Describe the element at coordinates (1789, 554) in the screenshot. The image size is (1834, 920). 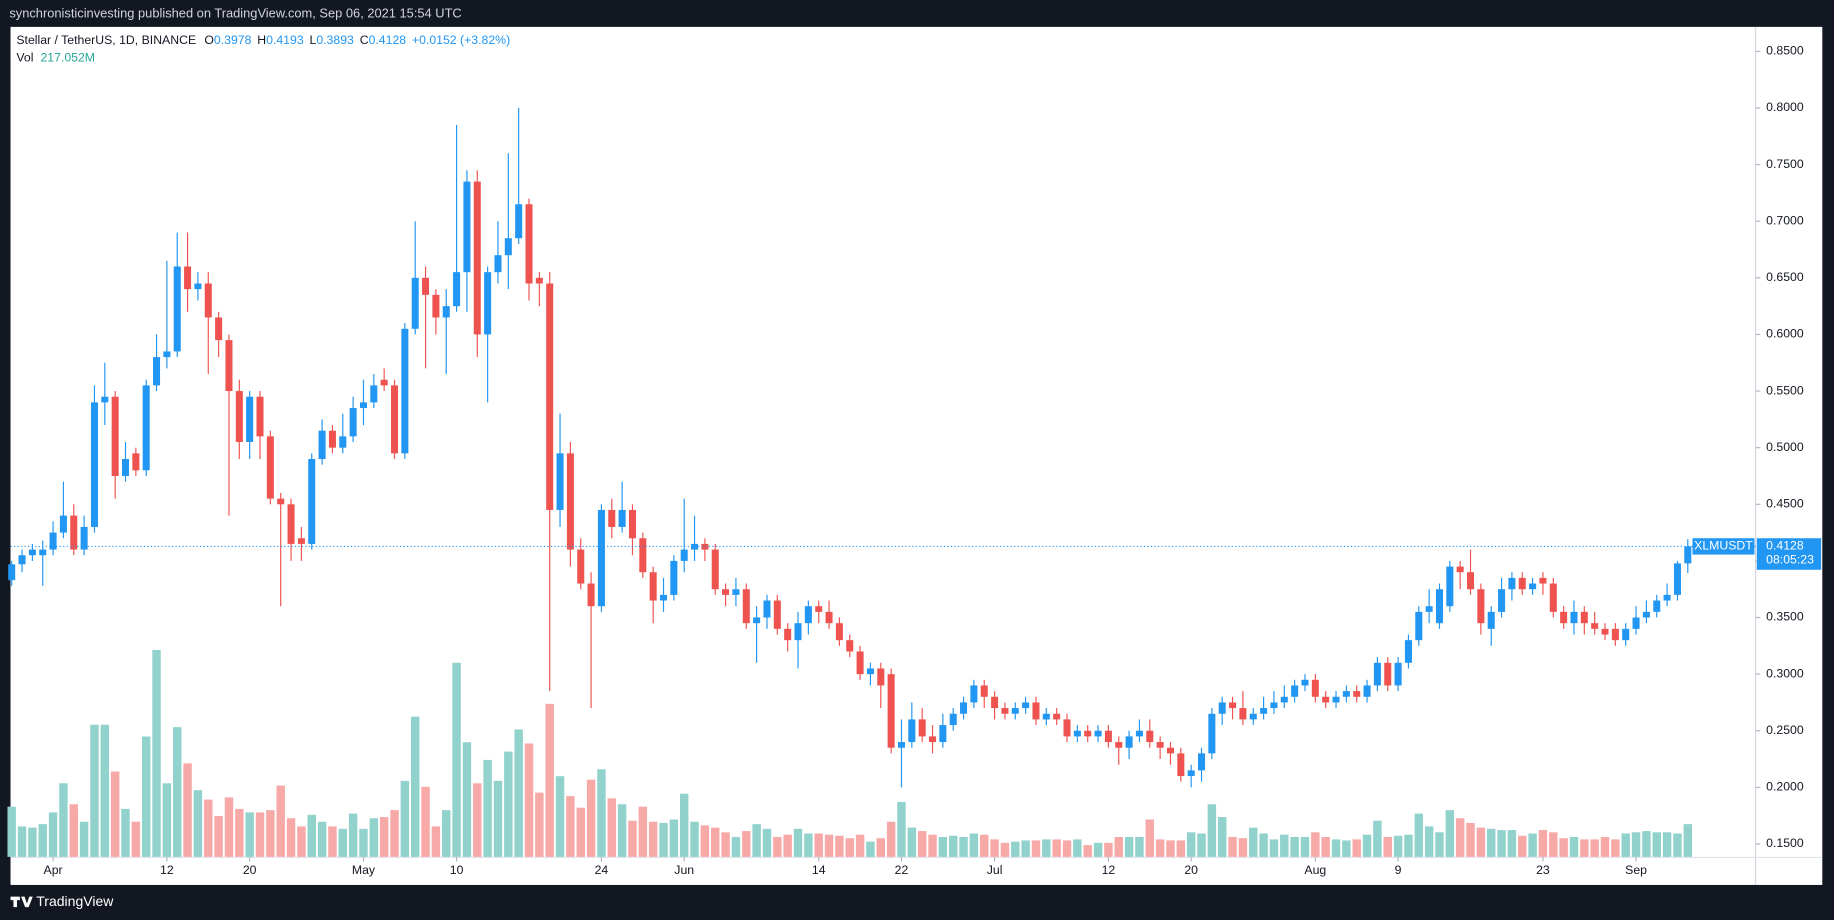
I see `price-tag` at that location.